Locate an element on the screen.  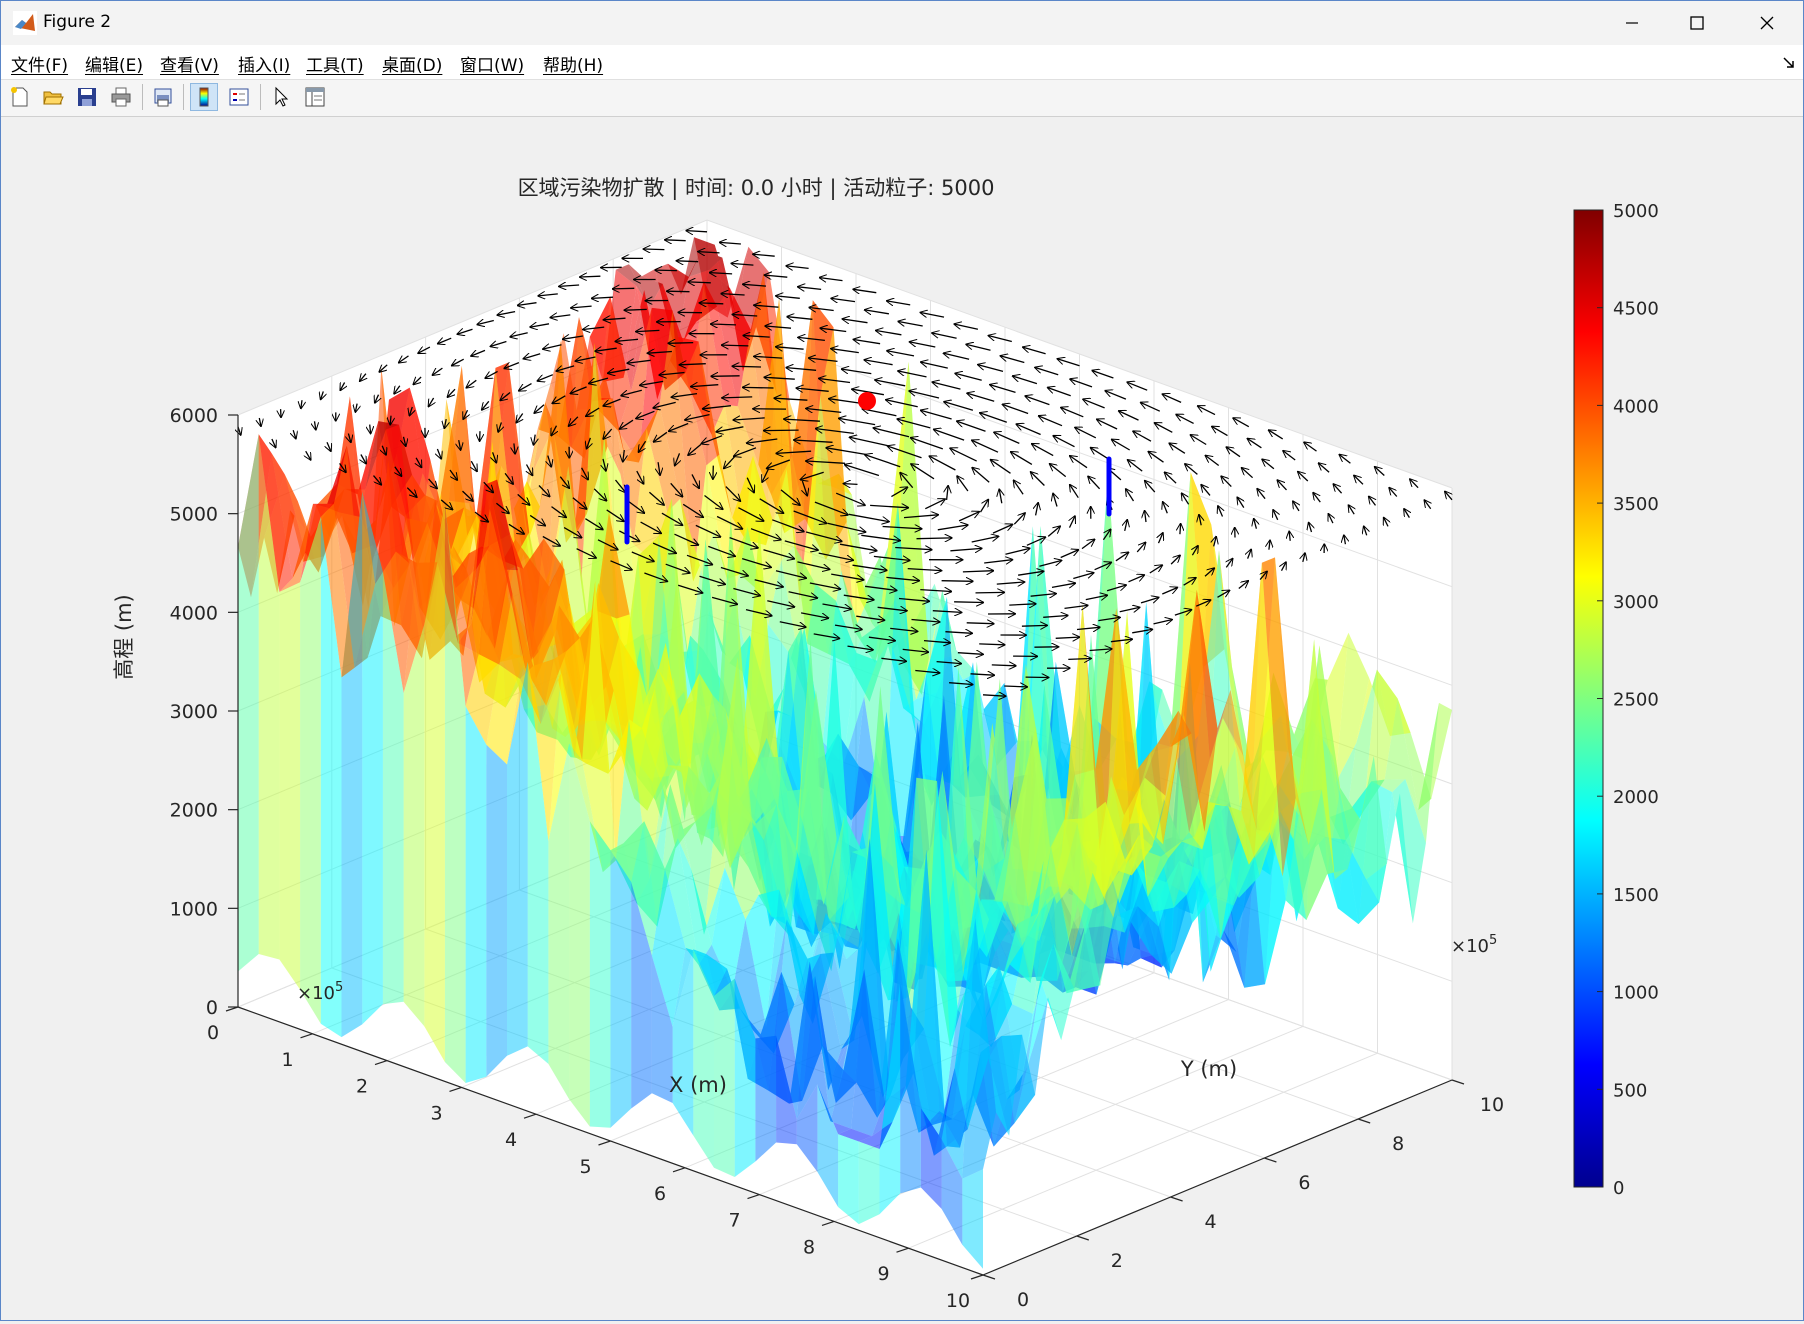
x-tick-label: 3 is located at coordinates (436, 1113).